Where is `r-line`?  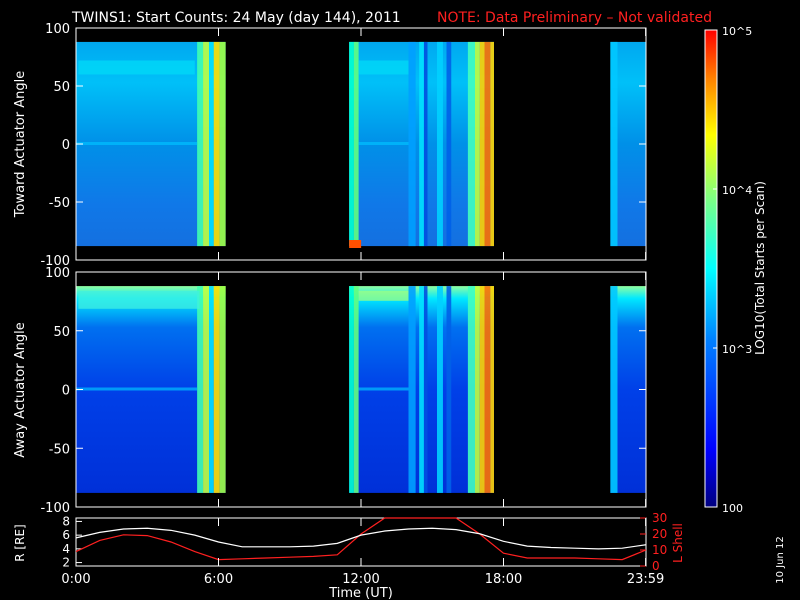 r-line is located at coordinates (361, 538).